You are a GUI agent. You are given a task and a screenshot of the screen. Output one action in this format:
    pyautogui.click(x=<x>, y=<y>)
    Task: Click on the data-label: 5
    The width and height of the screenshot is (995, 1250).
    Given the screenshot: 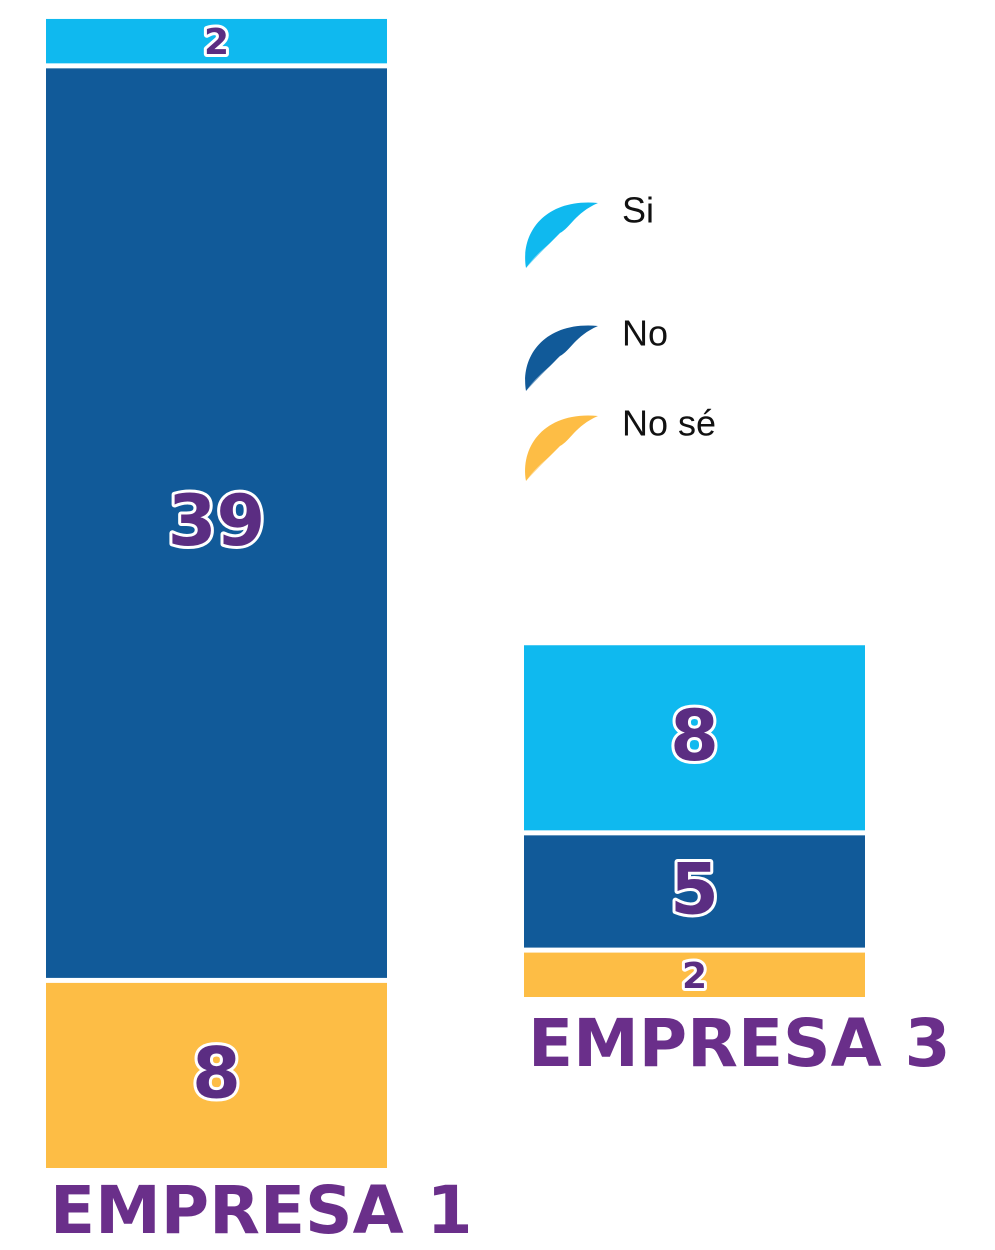 What is the action you would take?
    pyautogui.click(x=694, y=890)
    